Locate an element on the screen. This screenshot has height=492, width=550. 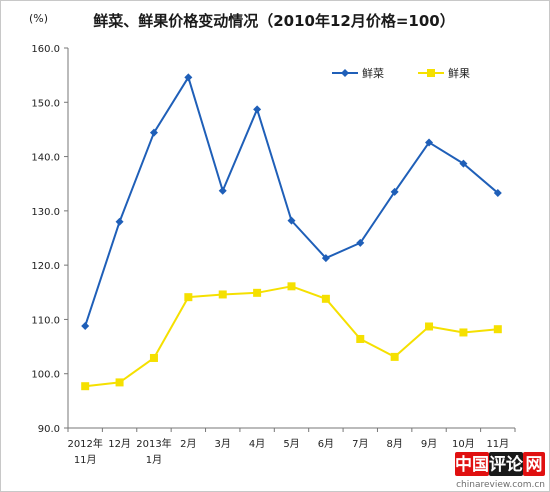
legend-item-vegetables: 鲜菜 is located at coordinates (358, 73).